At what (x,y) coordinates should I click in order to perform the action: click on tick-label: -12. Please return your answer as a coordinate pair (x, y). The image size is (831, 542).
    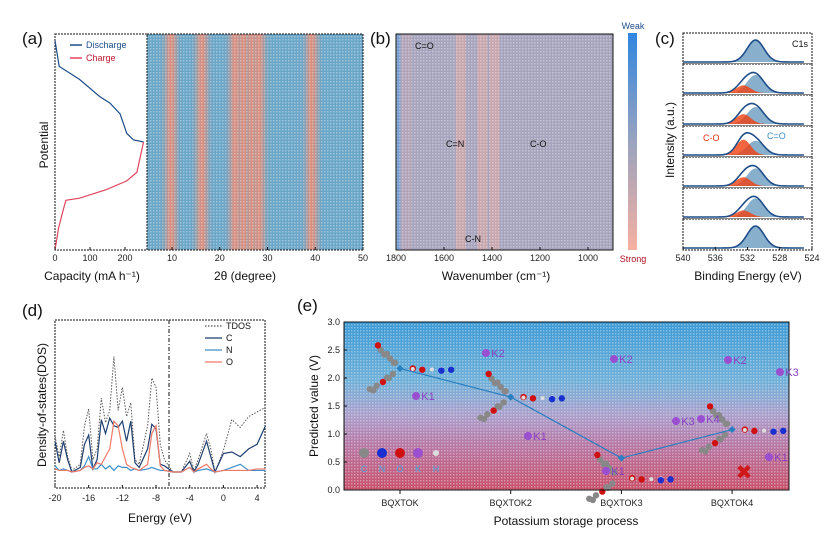
    Looking at the image, I should click on (122, 498).